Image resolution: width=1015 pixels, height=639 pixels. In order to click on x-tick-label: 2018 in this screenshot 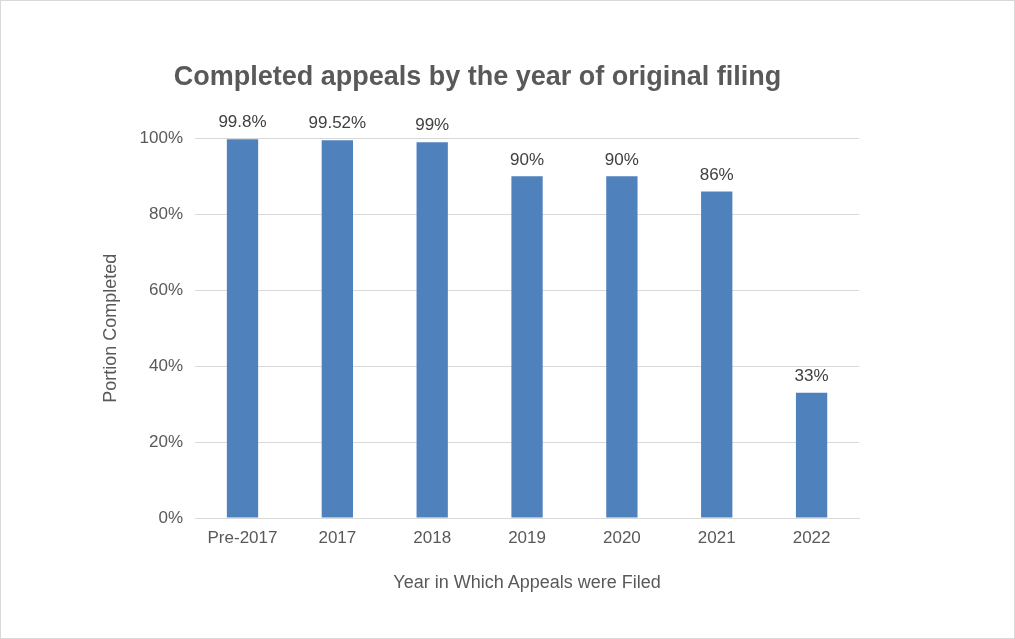, I will do `click(432, 537)`.